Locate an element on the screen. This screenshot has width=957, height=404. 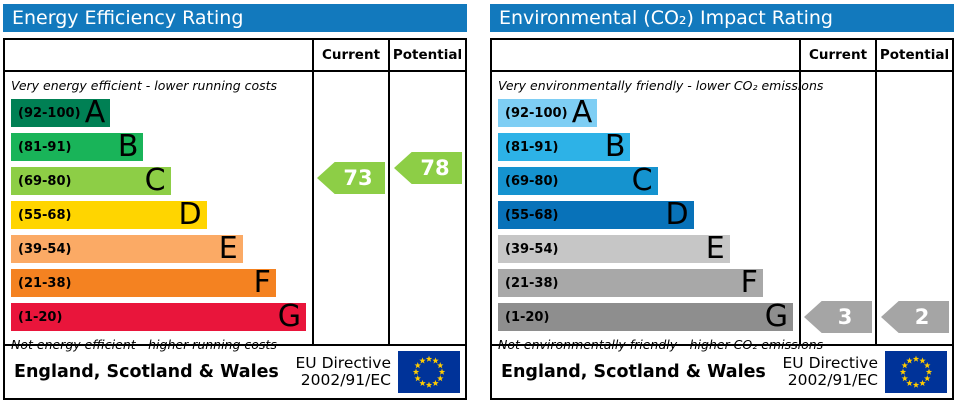
energy-band-a: (92-100) A is located at coordinates (61, 112).